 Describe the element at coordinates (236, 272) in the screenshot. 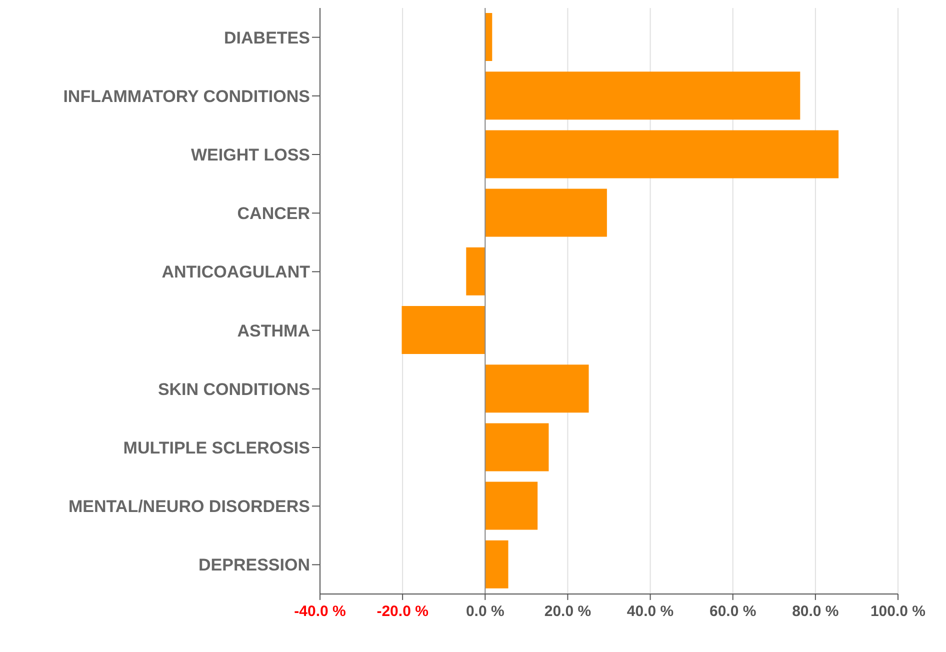

I see `y-tick-label: ANTICOAGULANT` at that location.